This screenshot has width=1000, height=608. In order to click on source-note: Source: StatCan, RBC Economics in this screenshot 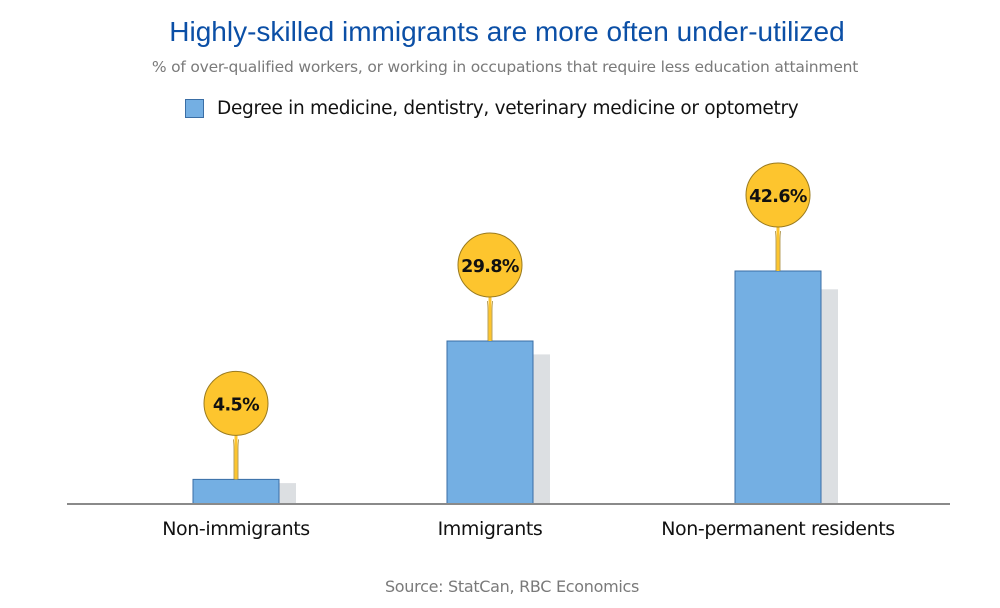, I will do `click(512, 586)`.